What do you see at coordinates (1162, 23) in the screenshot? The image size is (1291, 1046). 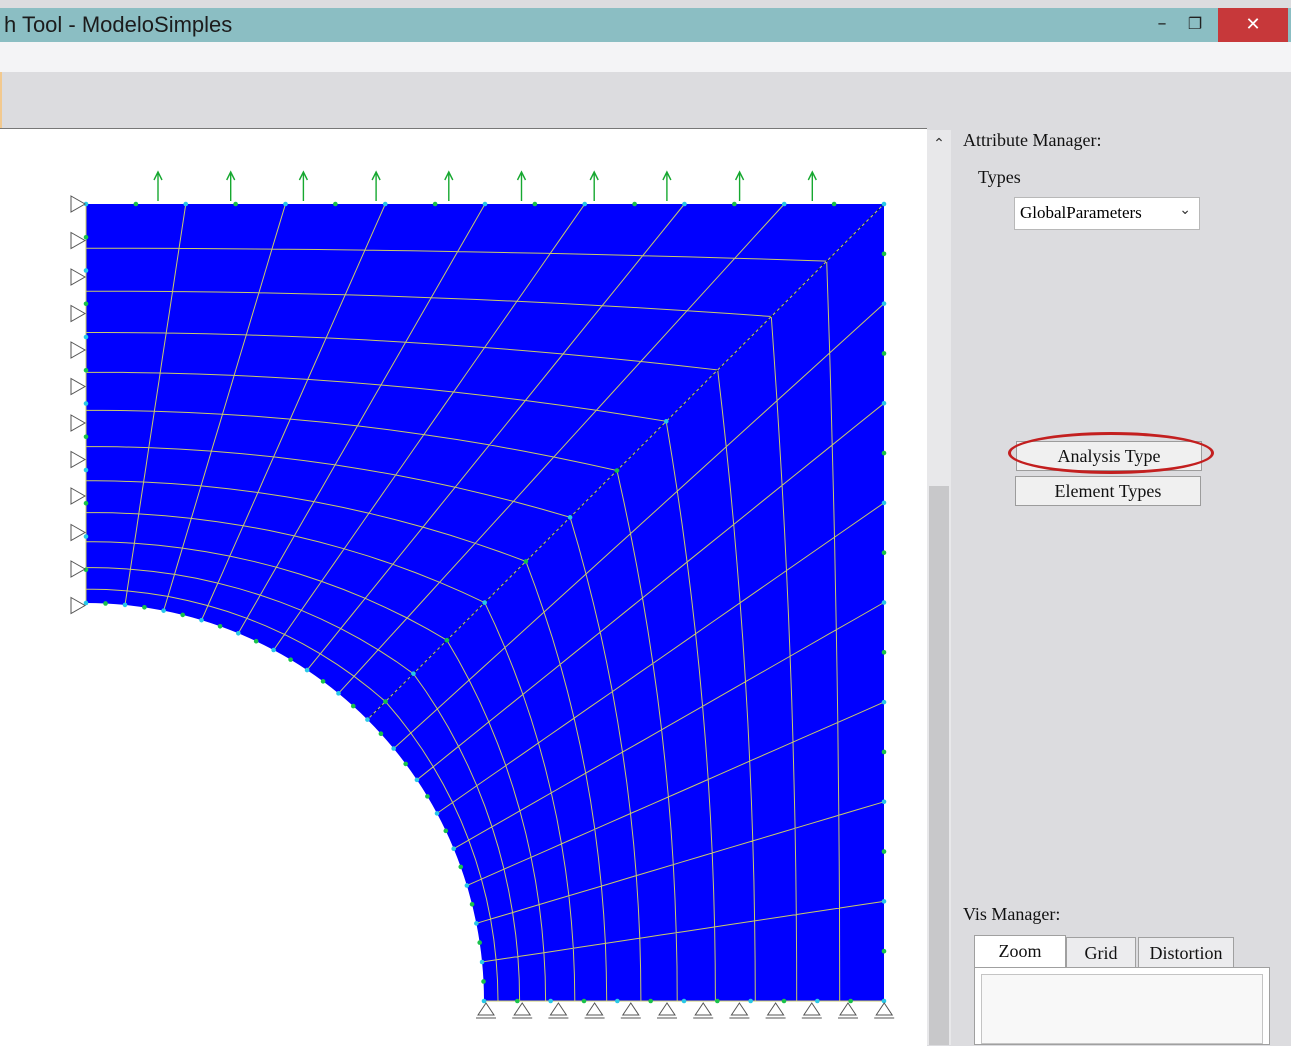 I see `minimize-icon: –` at bounding box center [1162, 23].